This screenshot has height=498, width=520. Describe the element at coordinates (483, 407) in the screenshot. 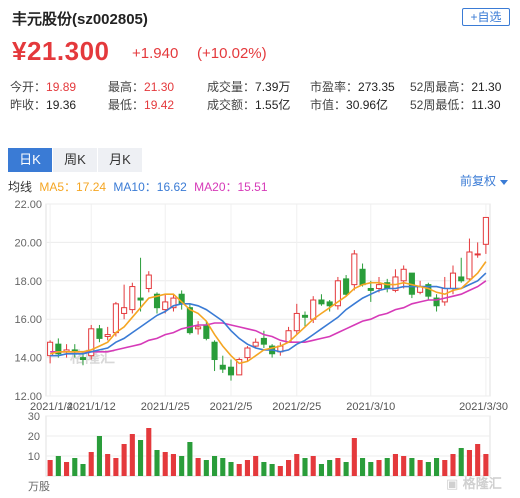

I see `x-tick-label: 2021/3/30` at that location.